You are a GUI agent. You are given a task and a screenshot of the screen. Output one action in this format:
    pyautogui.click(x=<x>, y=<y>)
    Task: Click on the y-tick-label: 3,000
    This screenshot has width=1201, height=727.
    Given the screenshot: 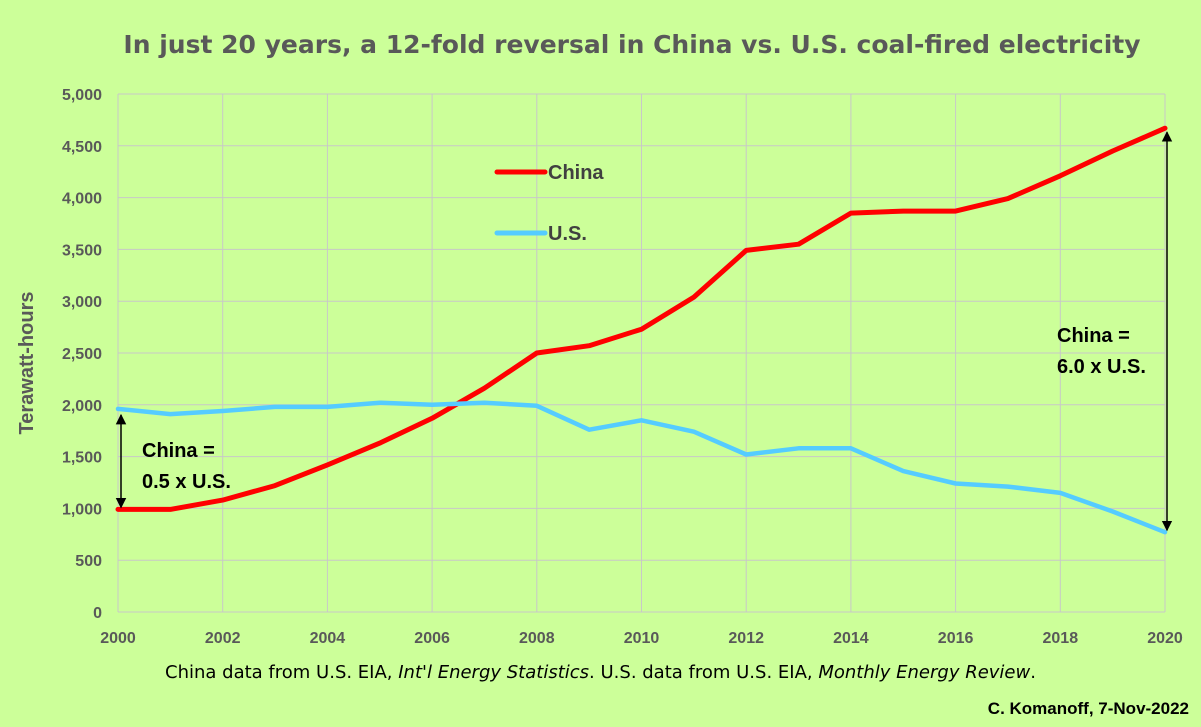 What is the action you would take?
    pyautogui.click(x=82, y=302)
    